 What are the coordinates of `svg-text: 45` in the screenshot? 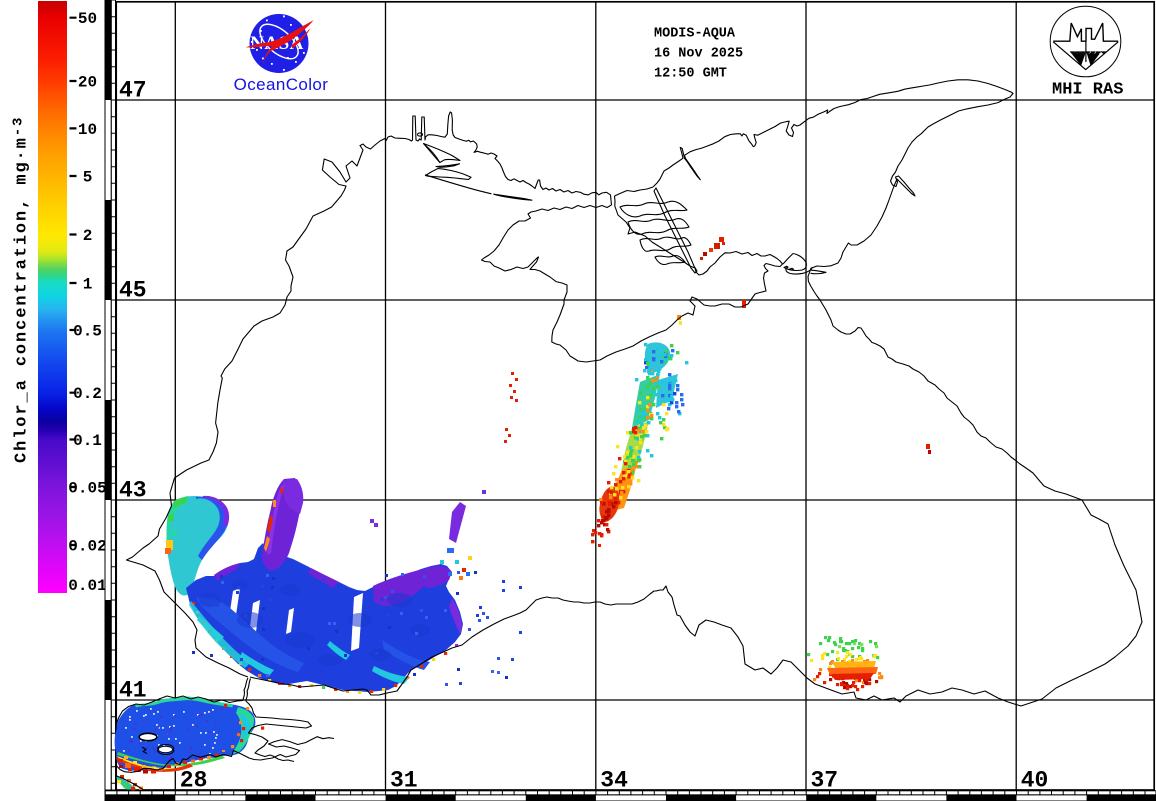 It's located at (133, 291).